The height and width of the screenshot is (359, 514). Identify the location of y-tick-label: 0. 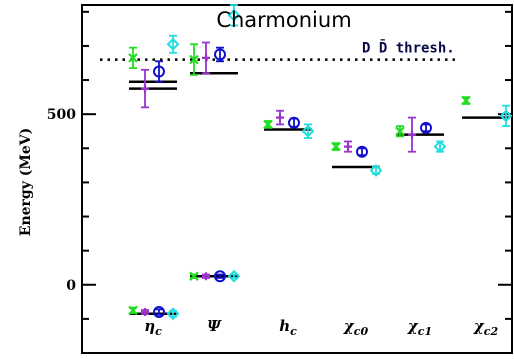
(71, 286).